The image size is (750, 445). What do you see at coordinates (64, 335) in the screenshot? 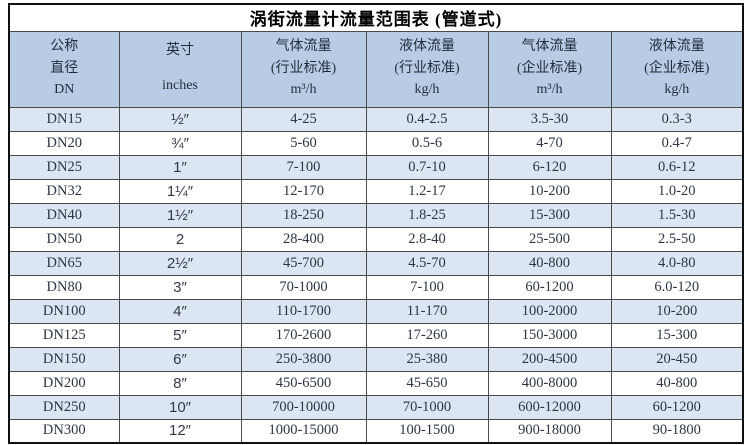
I see `cell-dn: DN125` at bounding box center [64, 335].